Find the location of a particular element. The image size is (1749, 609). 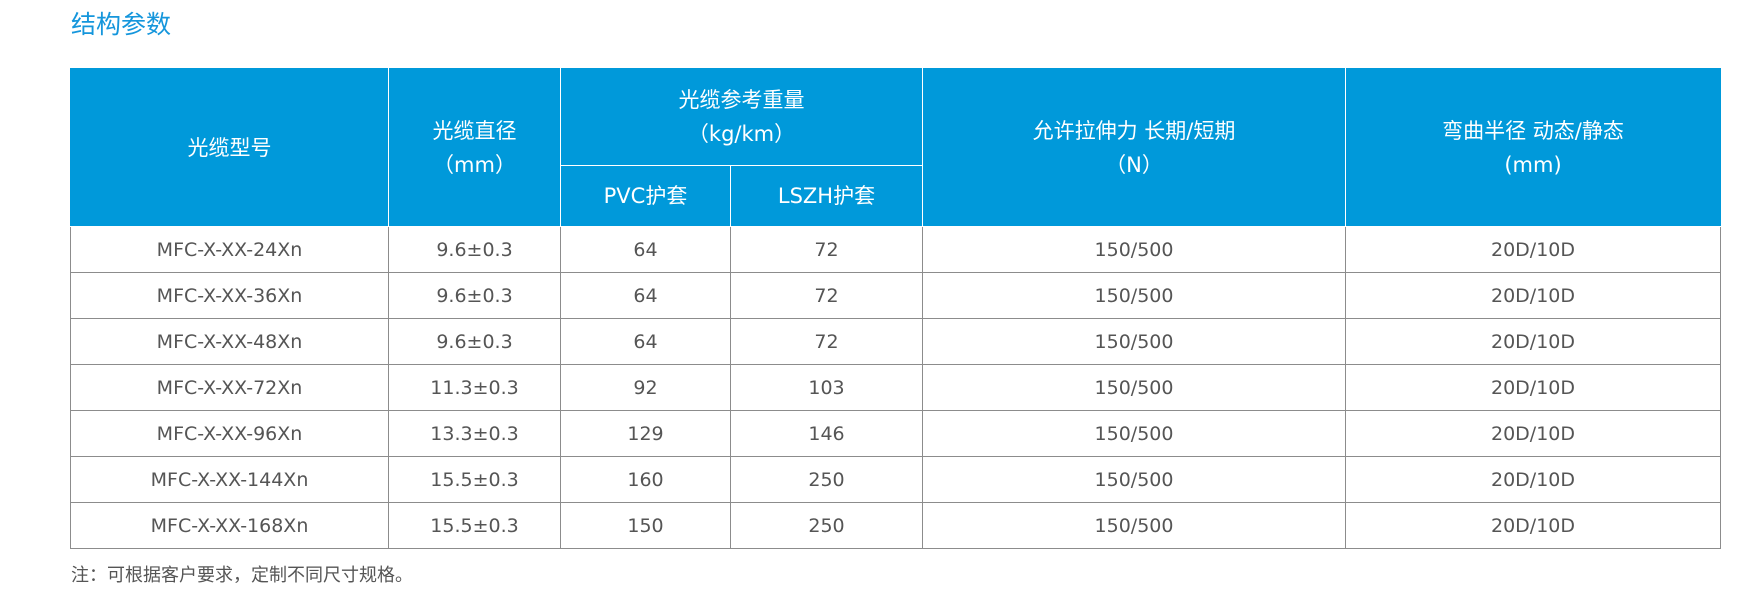

cell-lszh: 146 is located at coordinates (826, 433).